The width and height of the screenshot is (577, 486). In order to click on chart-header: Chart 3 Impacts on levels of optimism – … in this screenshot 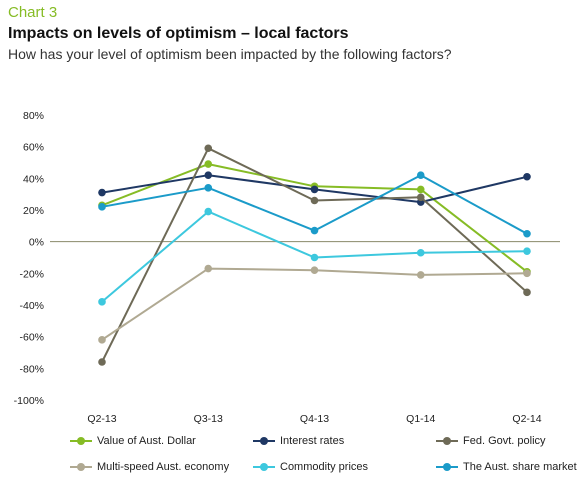, I will do `click(288, 33)`.